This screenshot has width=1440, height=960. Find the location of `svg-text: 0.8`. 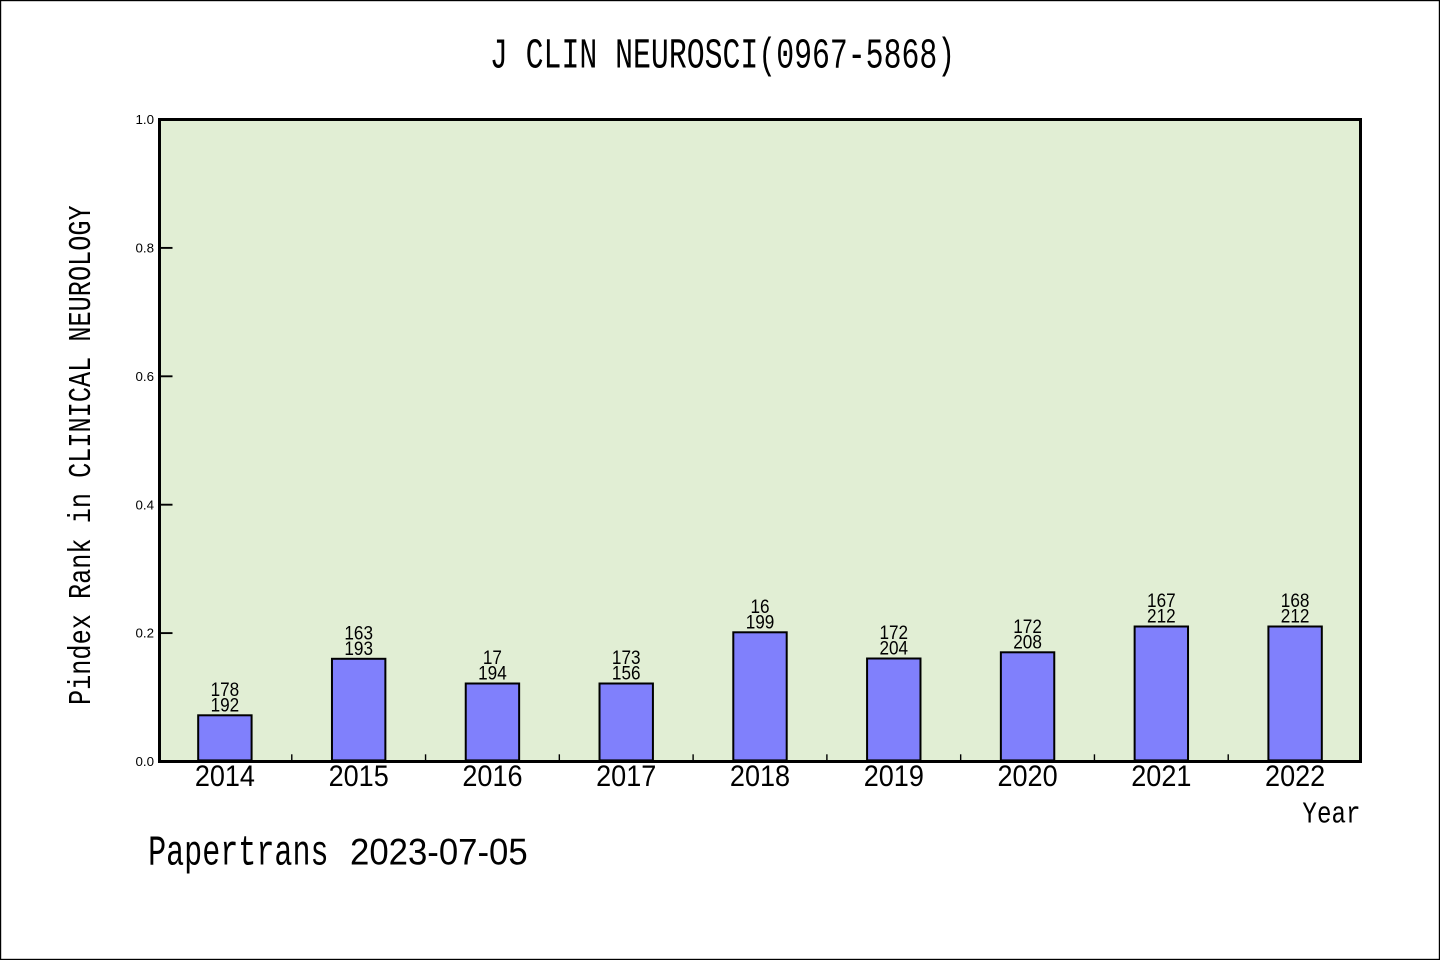

svg-text: 0.8 is located at coordinates (144, 248).